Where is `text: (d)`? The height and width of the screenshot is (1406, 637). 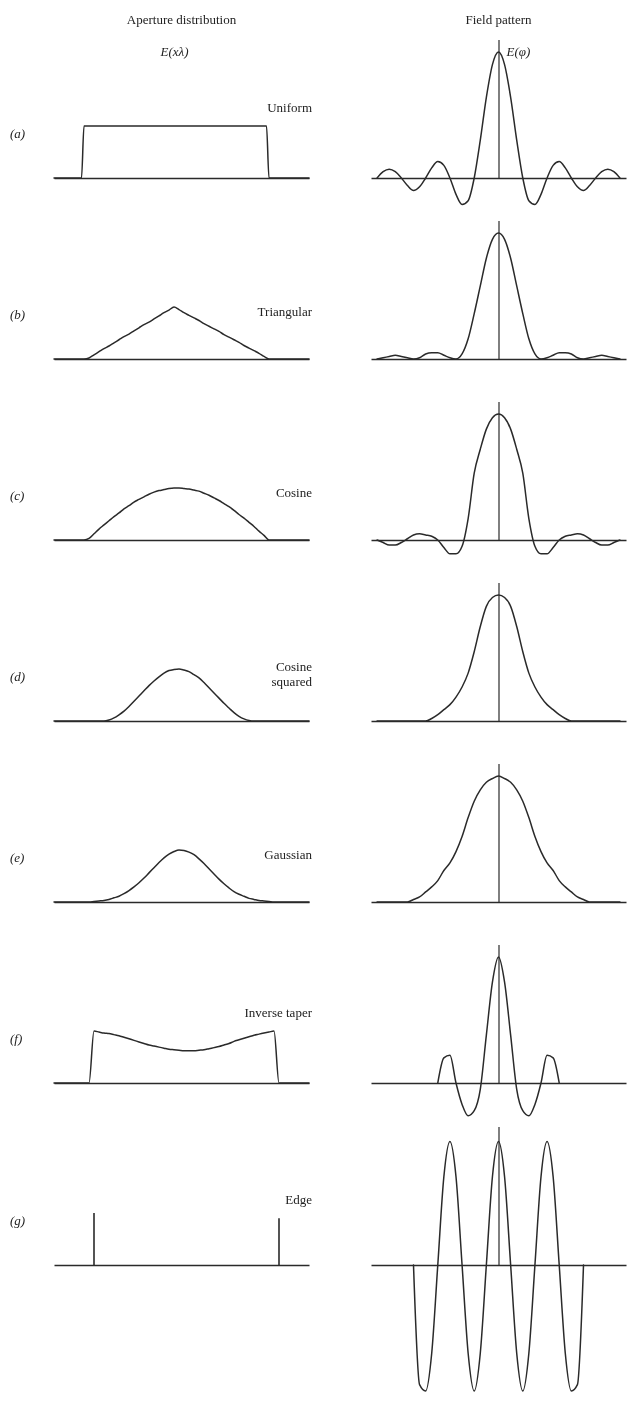 text: (d) is located at coordinates (18, 676).